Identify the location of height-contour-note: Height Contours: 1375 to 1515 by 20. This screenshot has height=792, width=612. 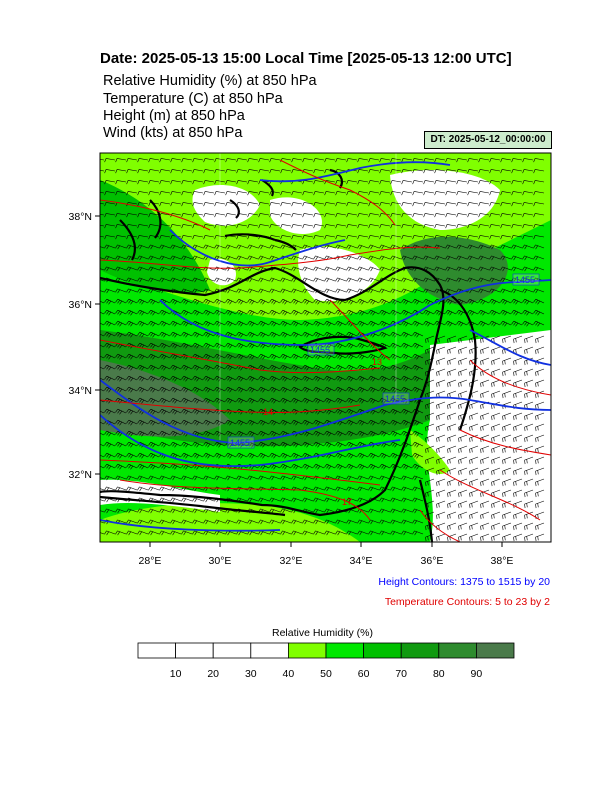
(464, 582).